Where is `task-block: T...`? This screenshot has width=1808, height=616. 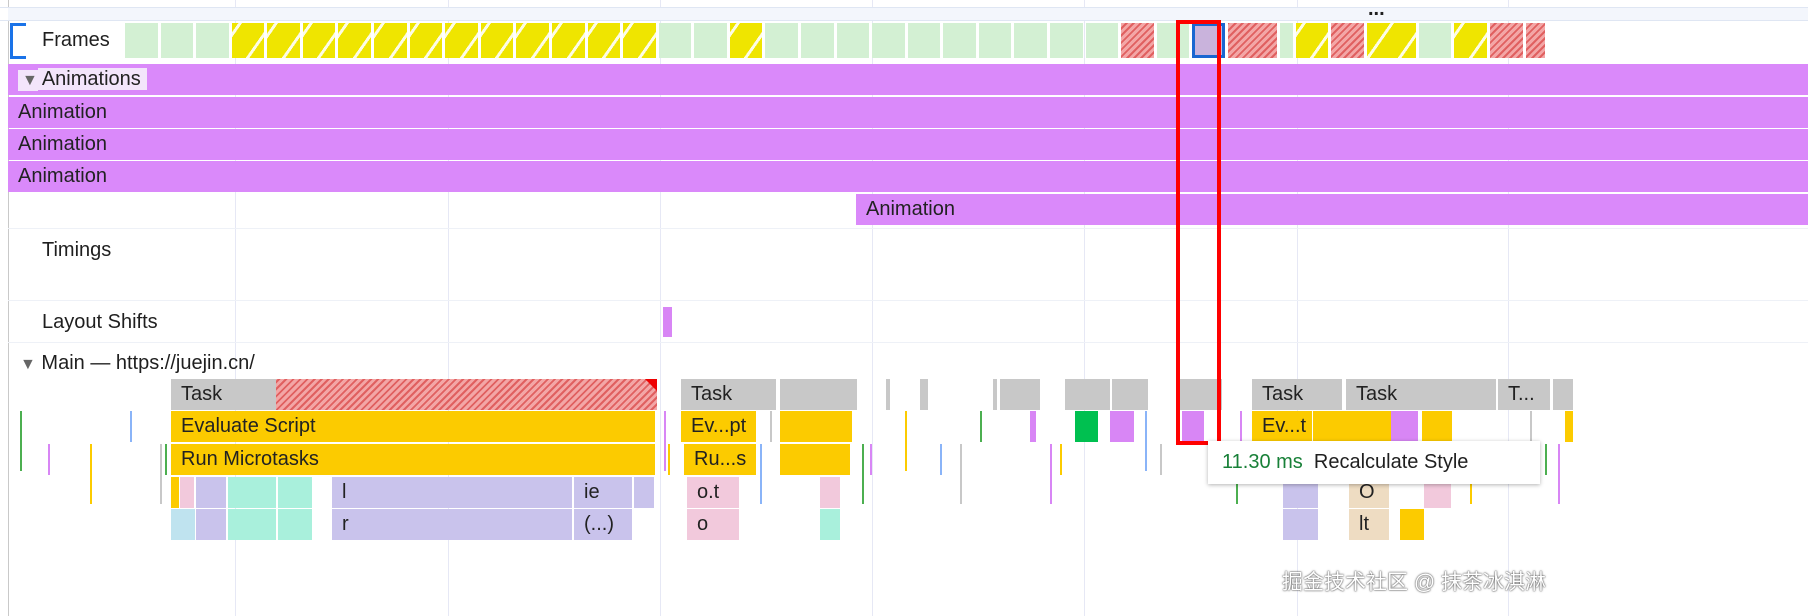 task-block: T... is located at coordinates (1524, 394).